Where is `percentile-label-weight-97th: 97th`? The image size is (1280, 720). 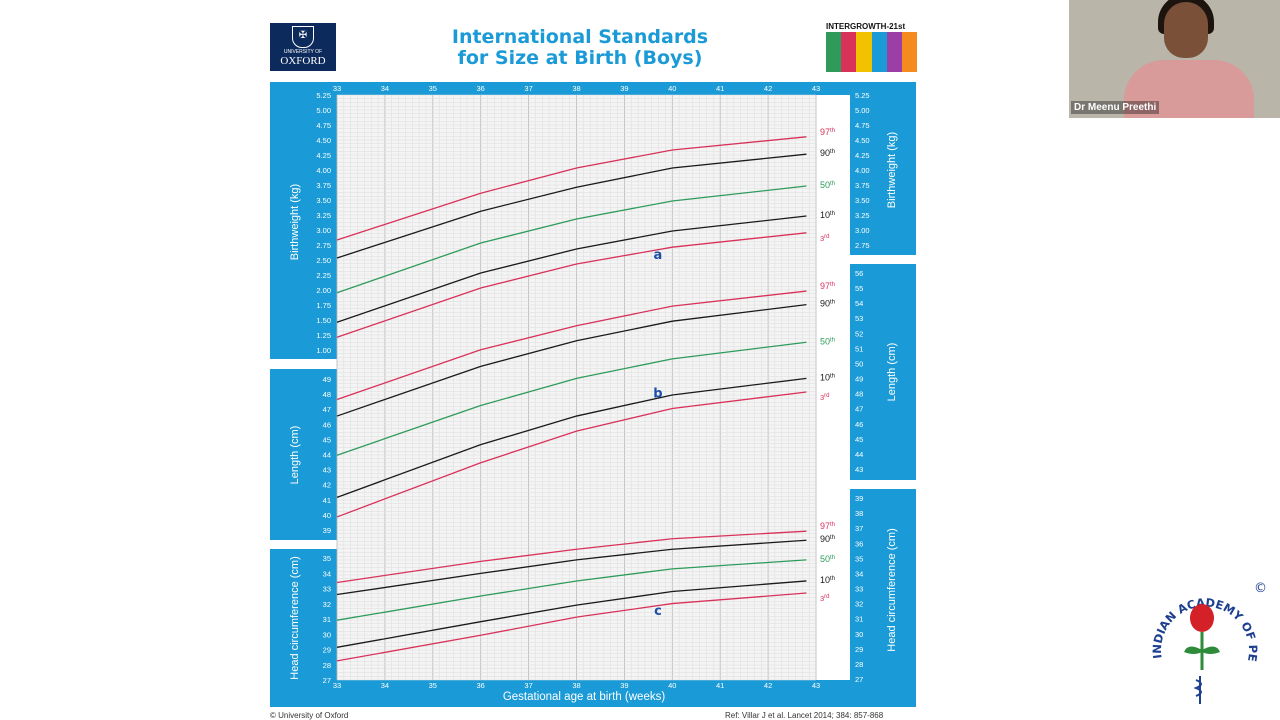
percentile-label-weight-97th: 97th is located at coordinates (827, 132).